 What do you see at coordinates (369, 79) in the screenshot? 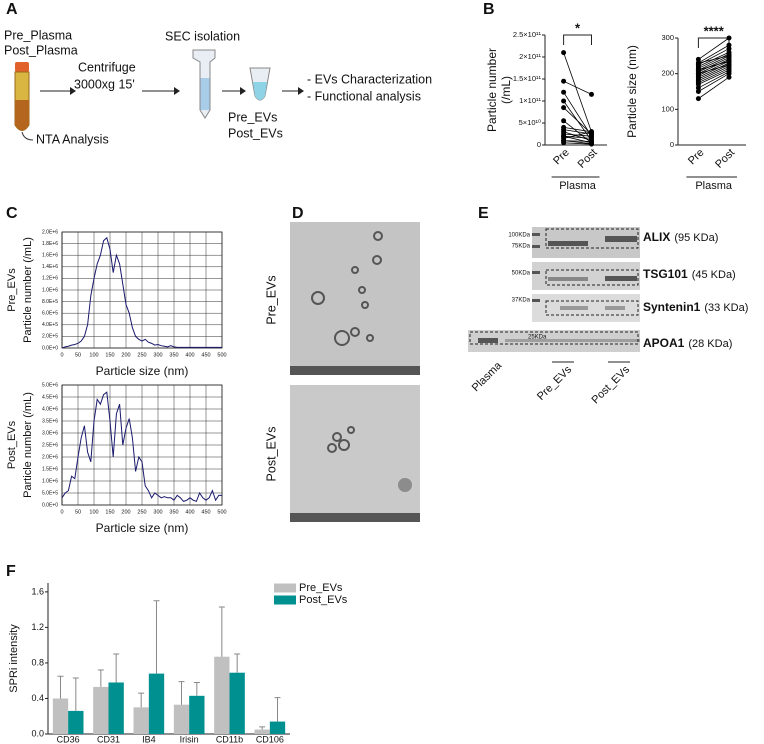
I see `output-label: - EVs Characterization` at bounding box center [369, 79].